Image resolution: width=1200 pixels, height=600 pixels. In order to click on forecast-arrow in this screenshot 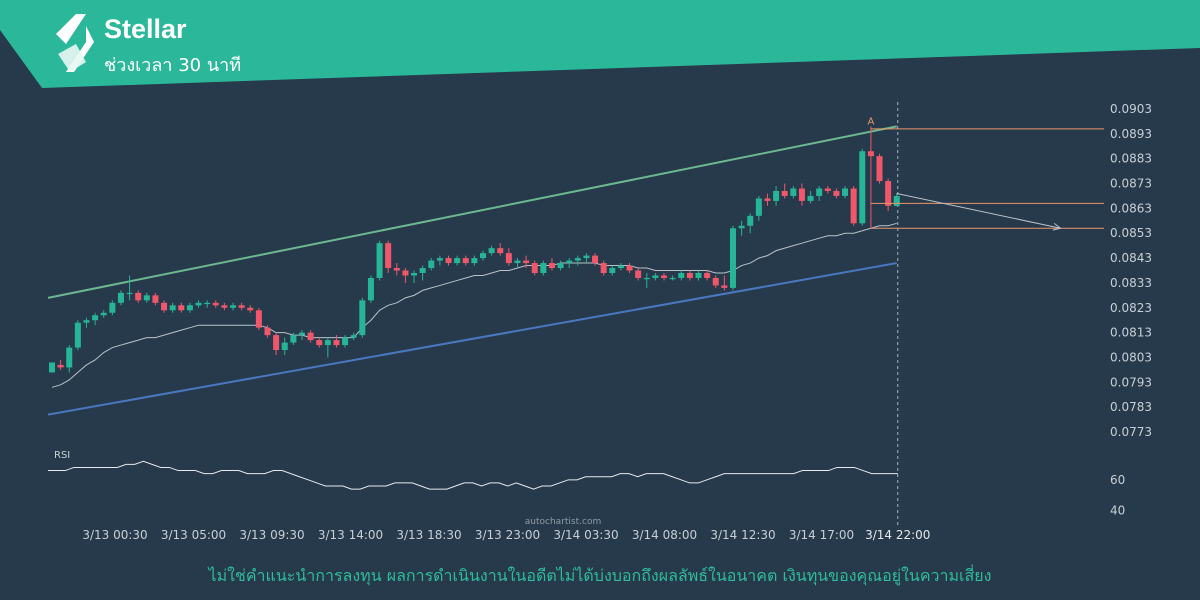, I will do `click(978, 210)`.